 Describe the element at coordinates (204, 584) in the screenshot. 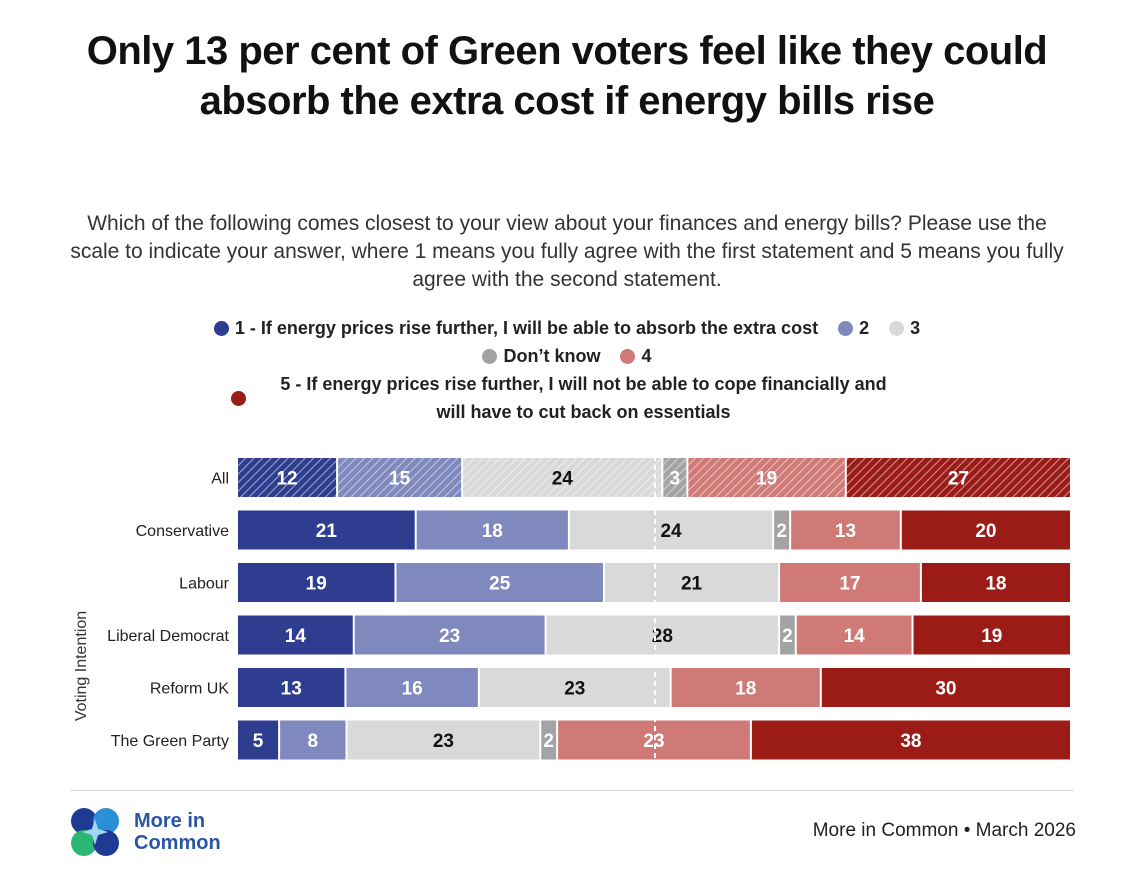

I see `category-label: Labour` at that location.